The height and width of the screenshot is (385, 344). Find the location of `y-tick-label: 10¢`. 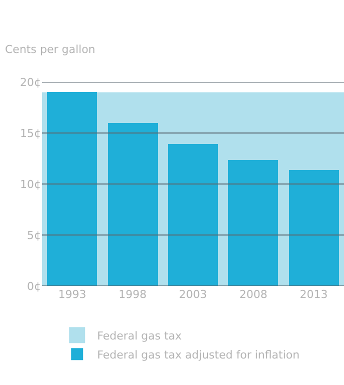

y-tick-label: 10¢ is located at coordinates (30, 184).